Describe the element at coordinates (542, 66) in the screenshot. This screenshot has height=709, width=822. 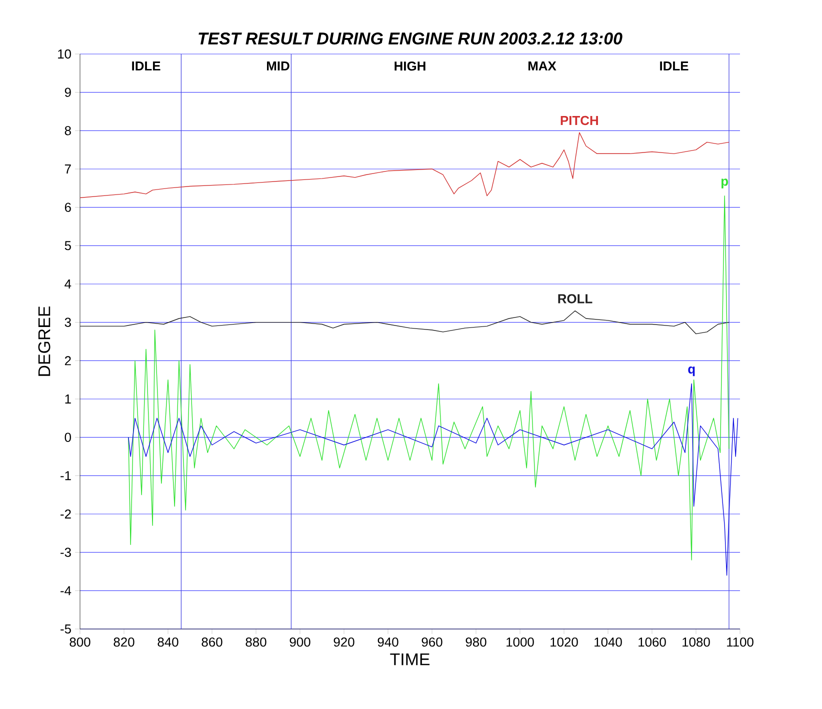
I see `annotation: MAX` at that location.